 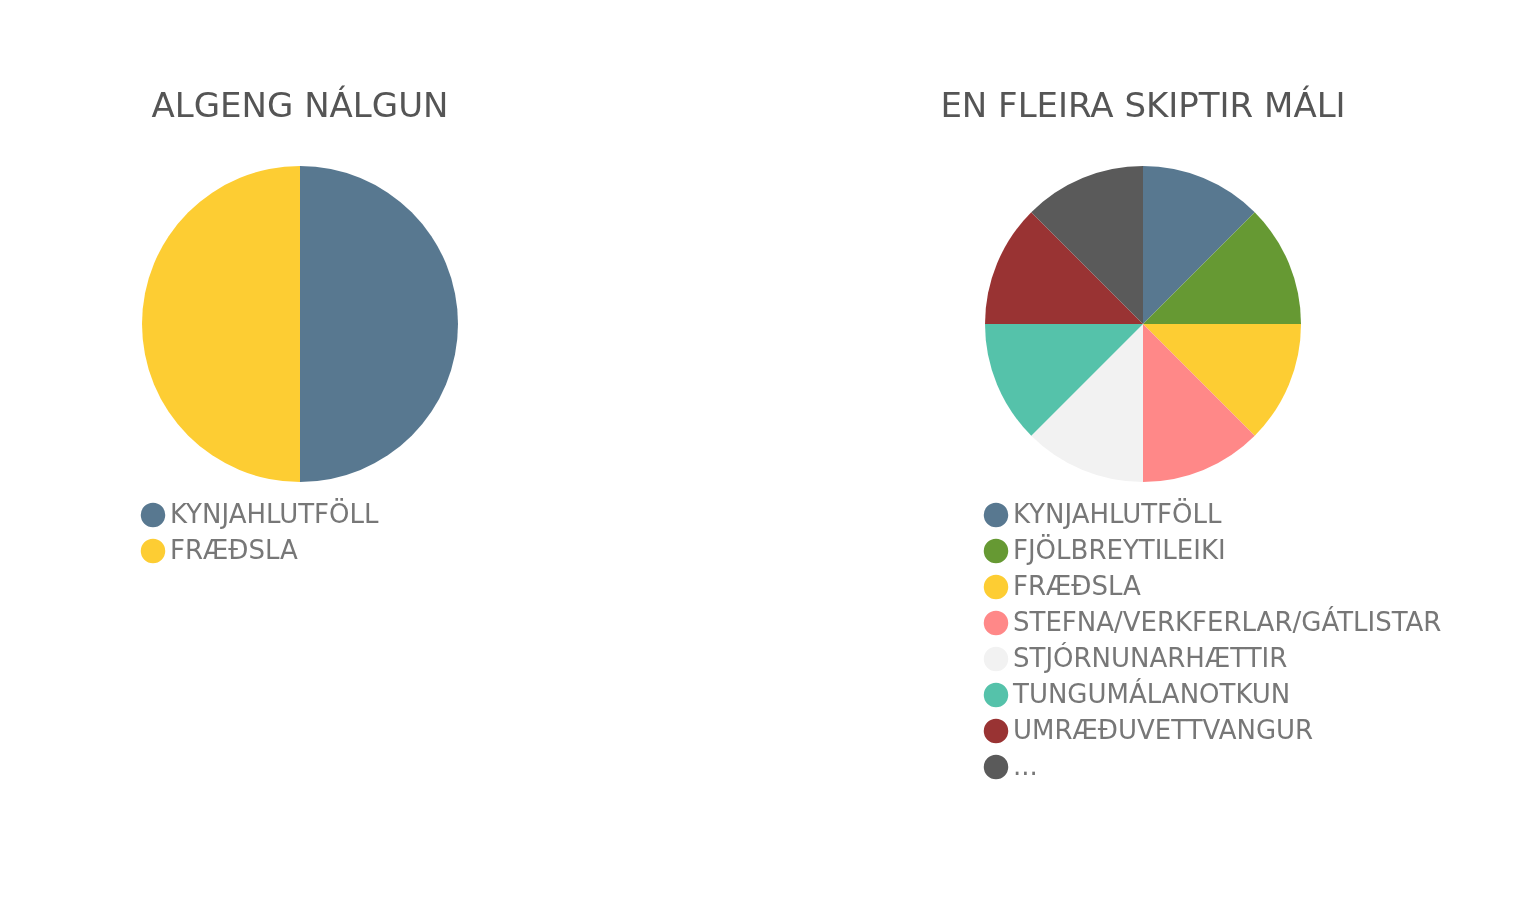 What do you see at coordinates (1150, 657) in the screenshot?
I see `legend-label: STJÓRNUNARHÆTTIR` at bounding box center [1150, 657].